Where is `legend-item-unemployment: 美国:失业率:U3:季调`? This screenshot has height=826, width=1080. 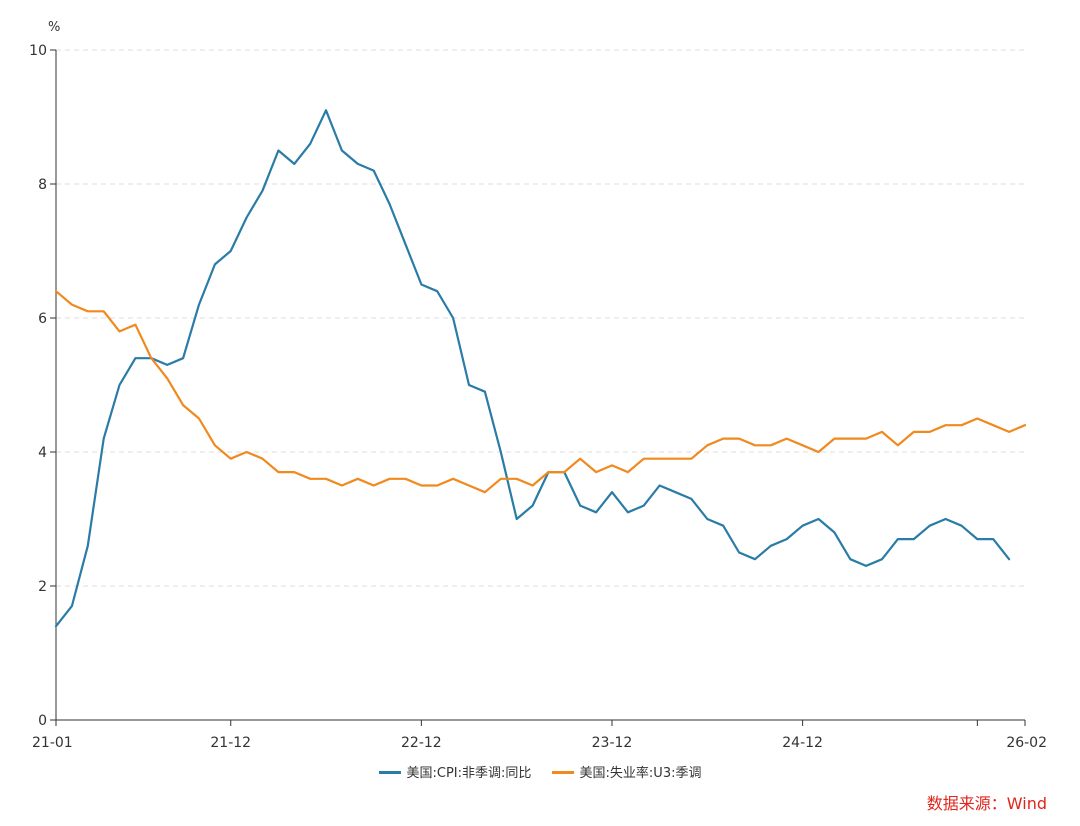 legend-item-unemployment: 美国:失业率:U3:季调 is located at coordinates (626, 771).